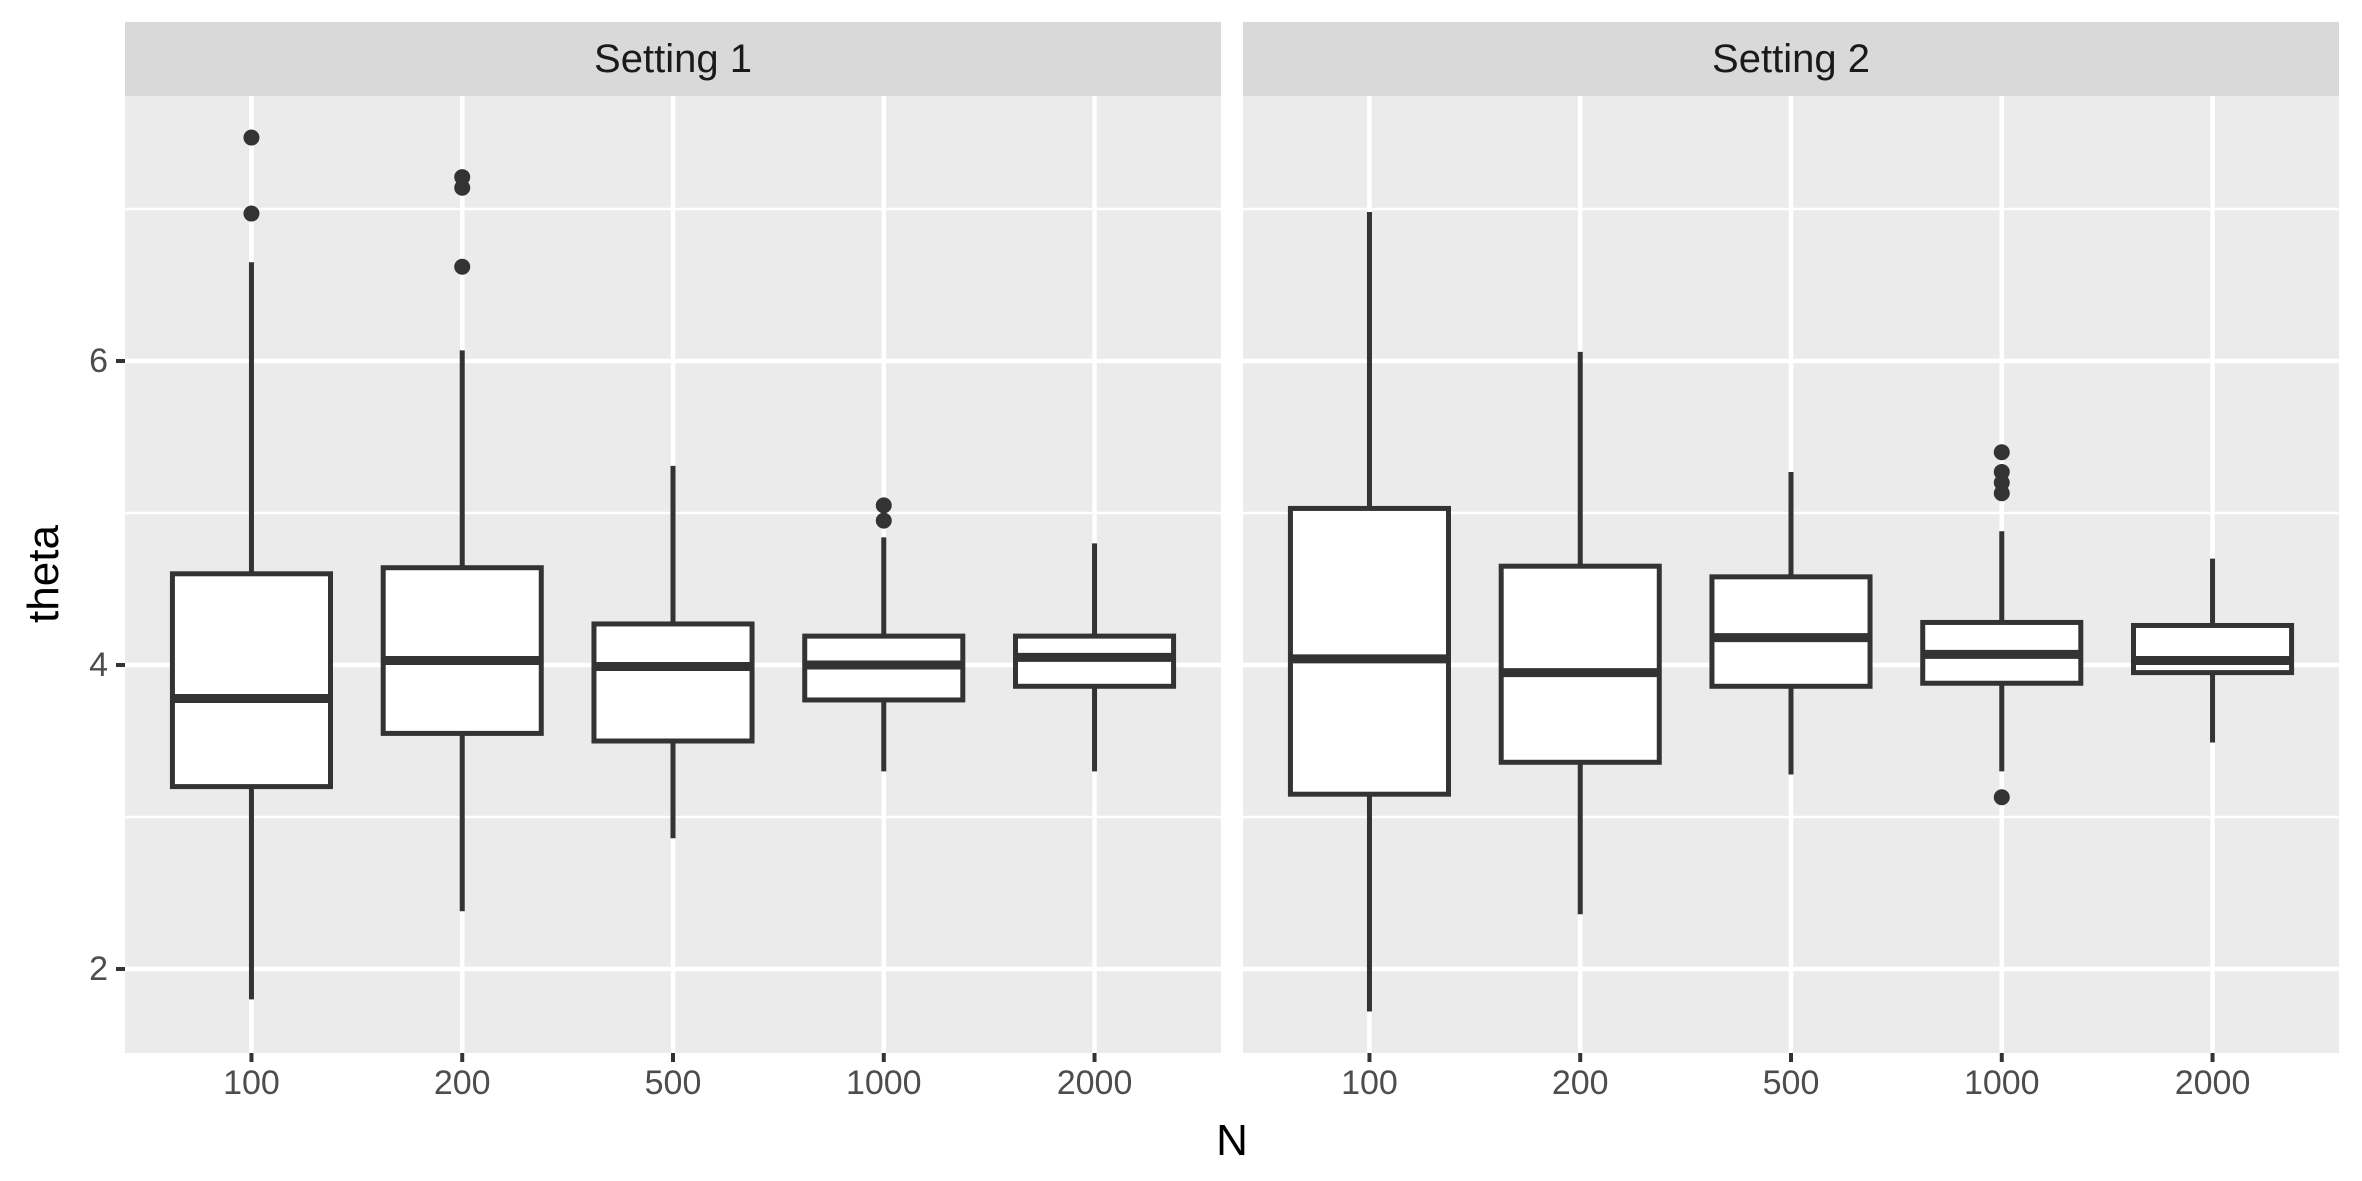 Image resolution: width=2362 pixels, height=1181 pixels. I want to click on y-tick-label: 6, so click(98, 361).